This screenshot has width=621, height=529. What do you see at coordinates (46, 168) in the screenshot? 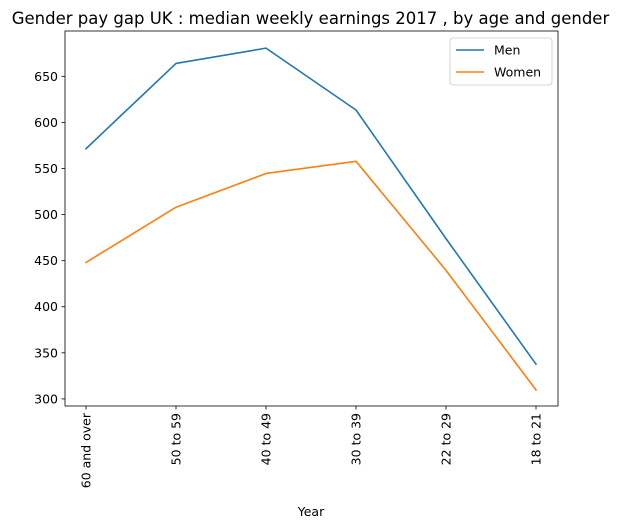
I see `y-tick-label: 550` at bounding box center [46, 168].